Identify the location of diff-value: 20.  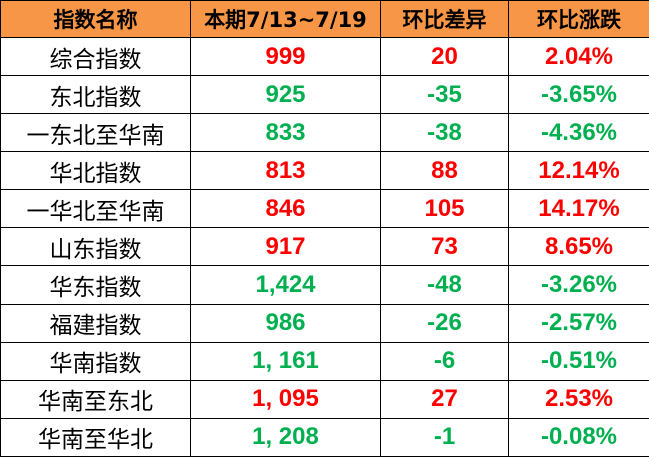
(444, 56).